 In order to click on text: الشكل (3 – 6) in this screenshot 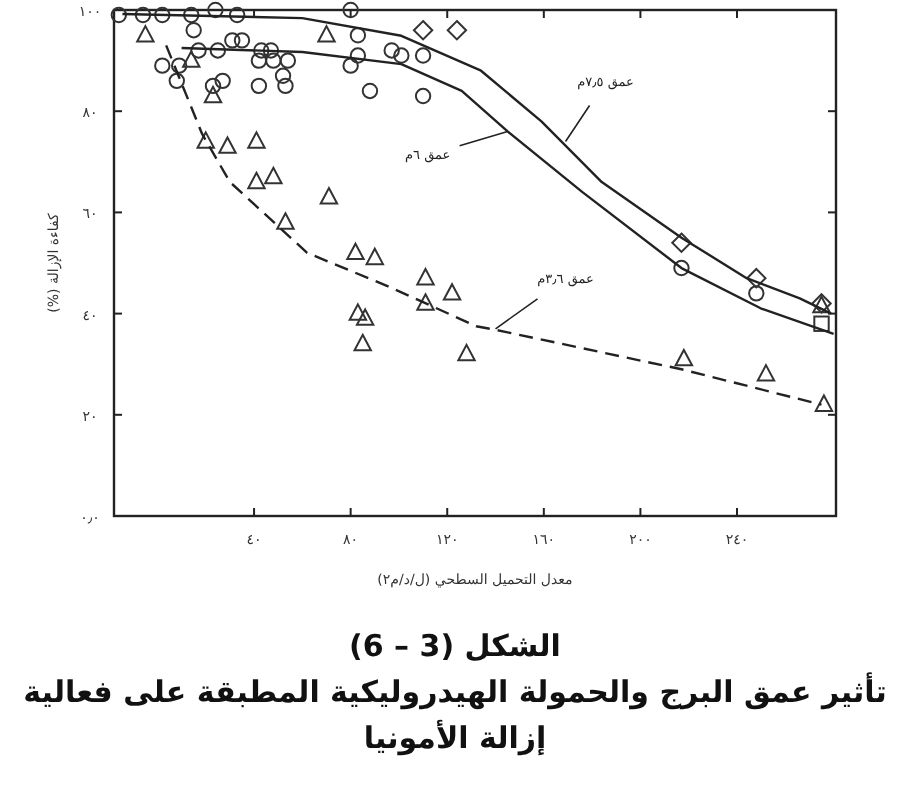, I will do `click(455, 647)`.